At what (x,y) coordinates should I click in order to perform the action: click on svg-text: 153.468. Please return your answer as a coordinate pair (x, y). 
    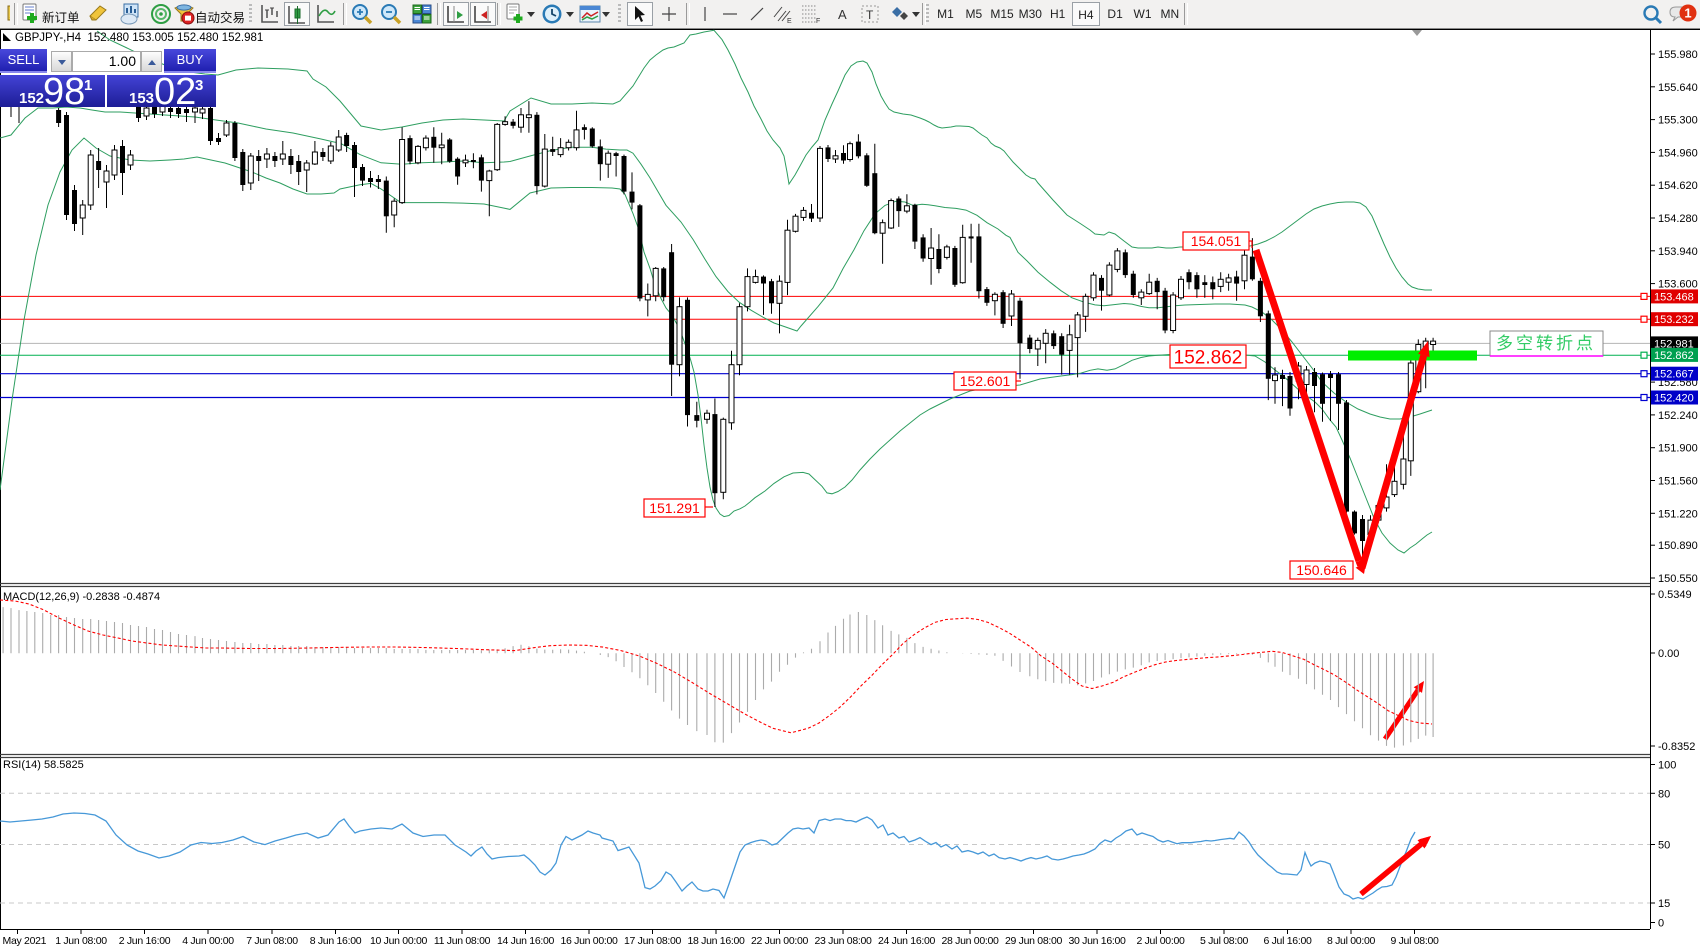
    Looking at the image, I should click on (1674, 297).